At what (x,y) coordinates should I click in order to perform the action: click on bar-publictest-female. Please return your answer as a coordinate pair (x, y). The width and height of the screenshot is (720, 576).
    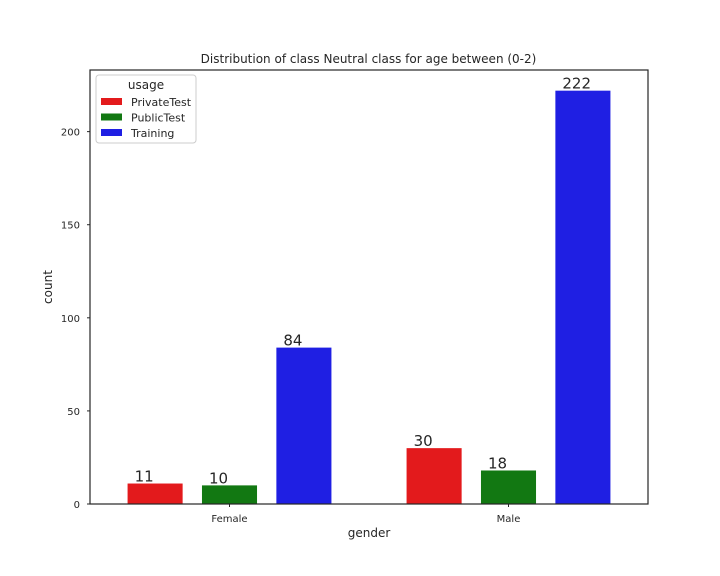
    Looking at the image, I should click on (229, 494).